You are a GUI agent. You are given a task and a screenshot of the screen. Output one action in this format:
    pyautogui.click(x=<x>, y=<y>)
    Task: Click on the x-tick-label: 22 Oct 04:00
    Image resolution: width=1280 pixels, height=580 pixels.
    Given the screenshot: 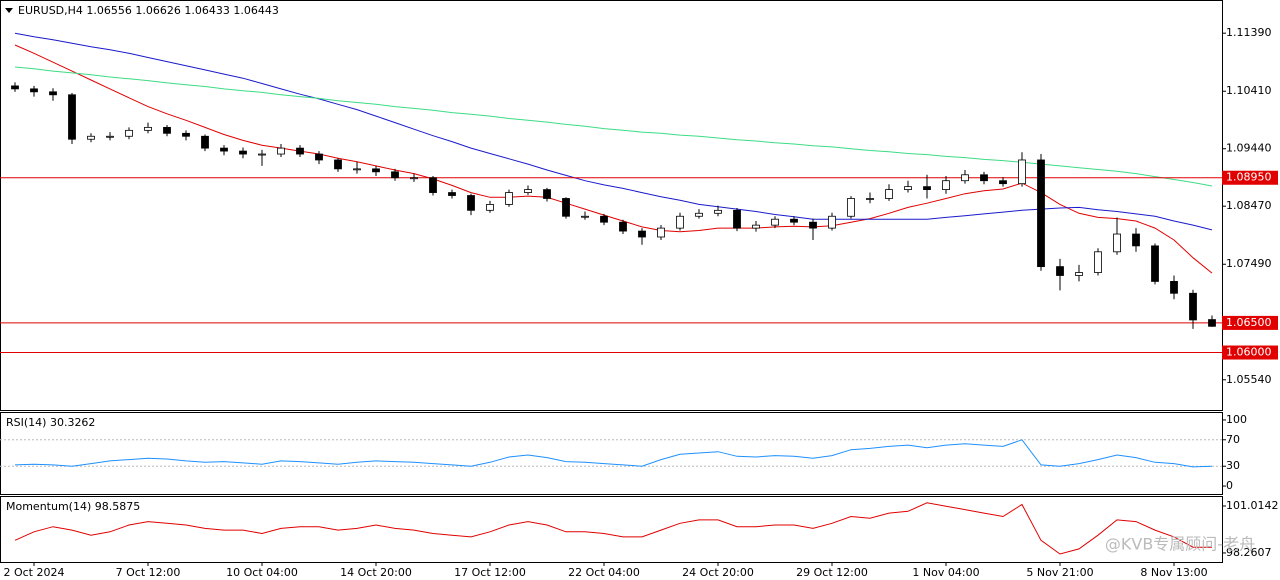 What is the action you would take?
    pyautogui.click(x=604, y=572)
    